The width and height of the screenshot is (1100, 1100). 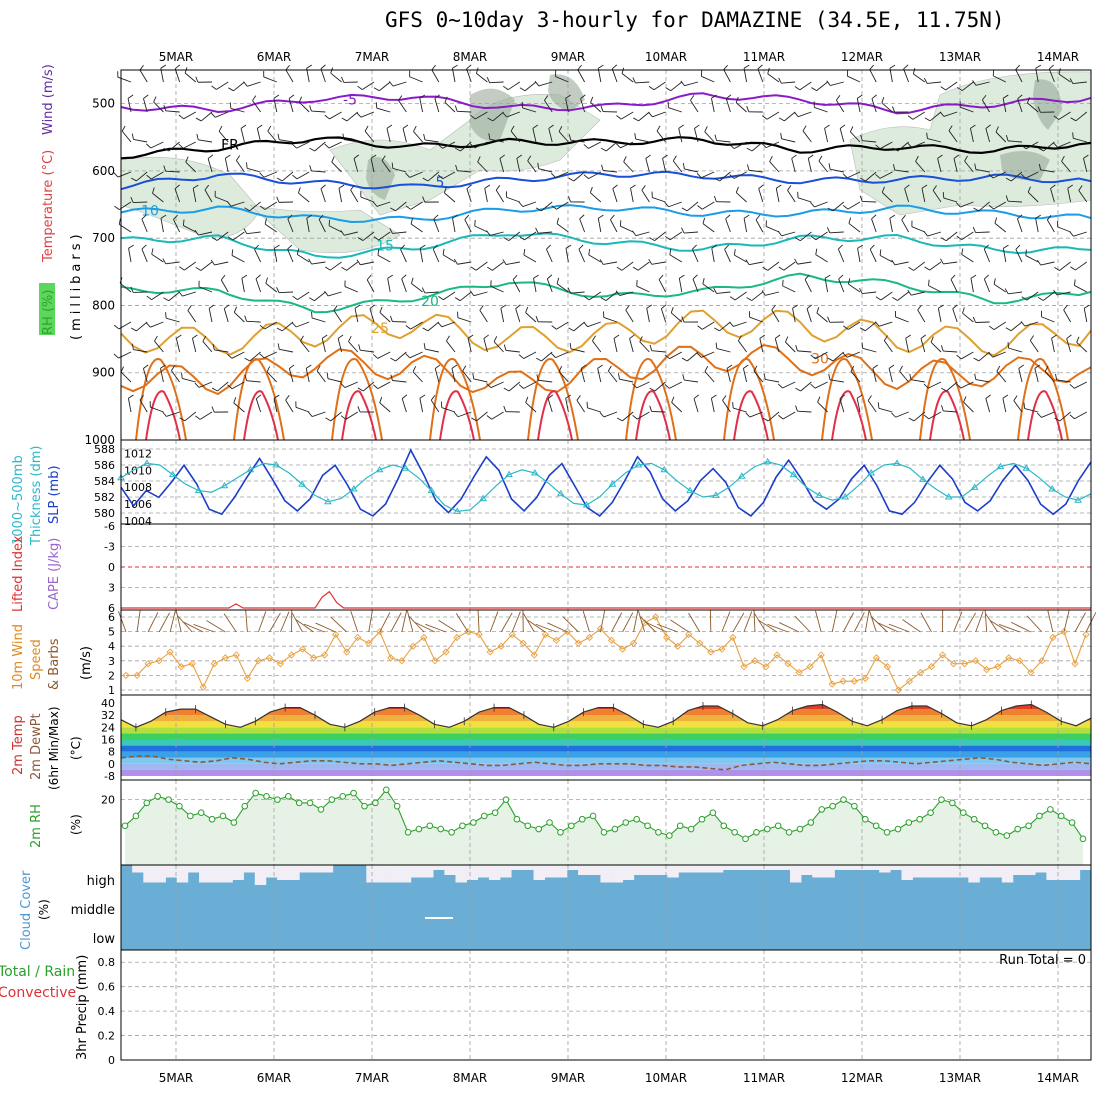 What do you see at coordinates (439, 918) in the screenshot?
I see `cloud-middle-gap` at bounding box center [439, 918].